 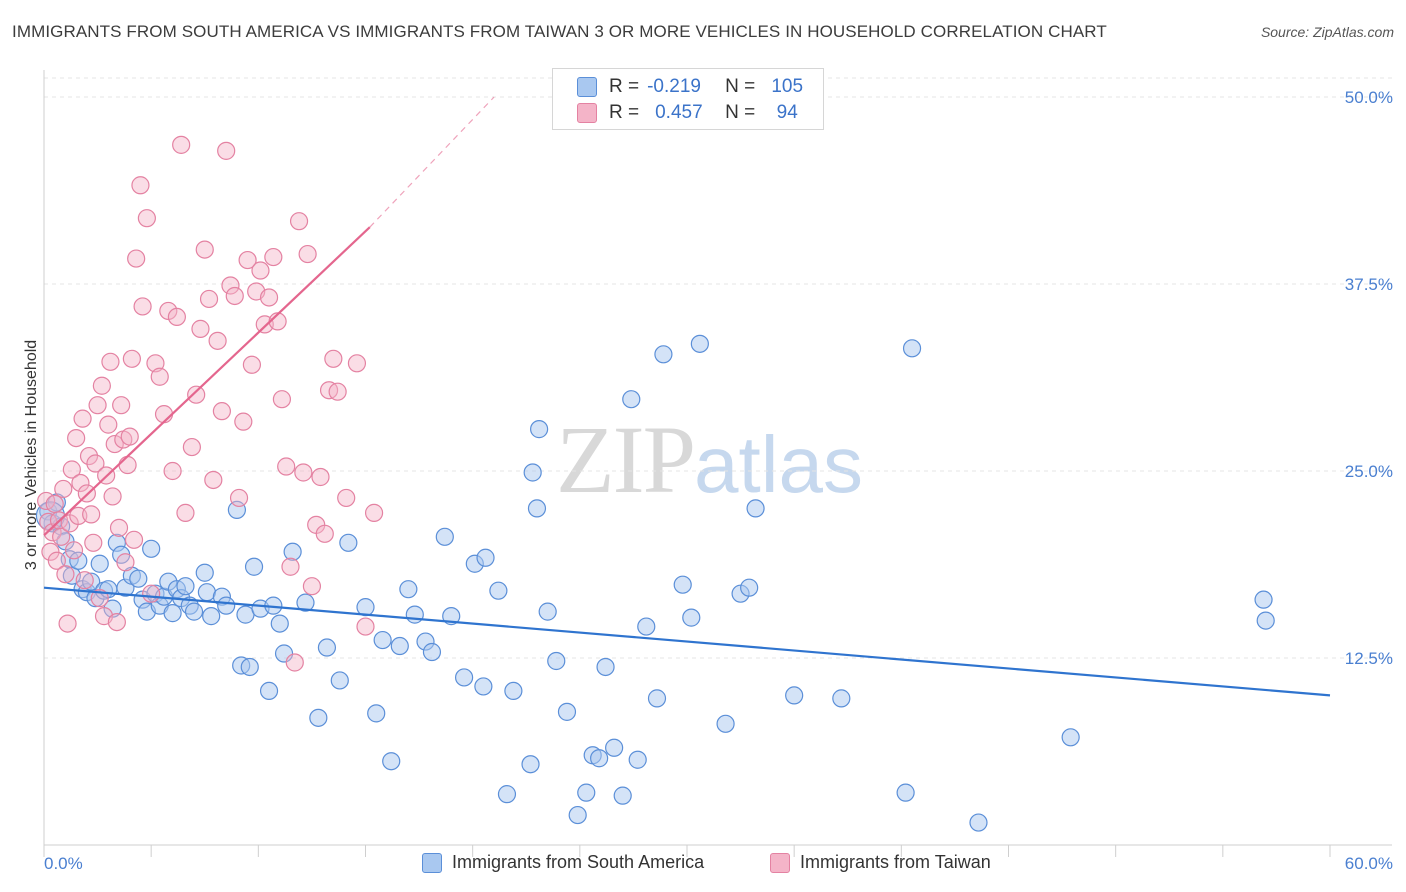 What do you see at coordinates (207, 381) in the screenshot?
I see `trend-line-taiwan` at bounding box center [207, 381].